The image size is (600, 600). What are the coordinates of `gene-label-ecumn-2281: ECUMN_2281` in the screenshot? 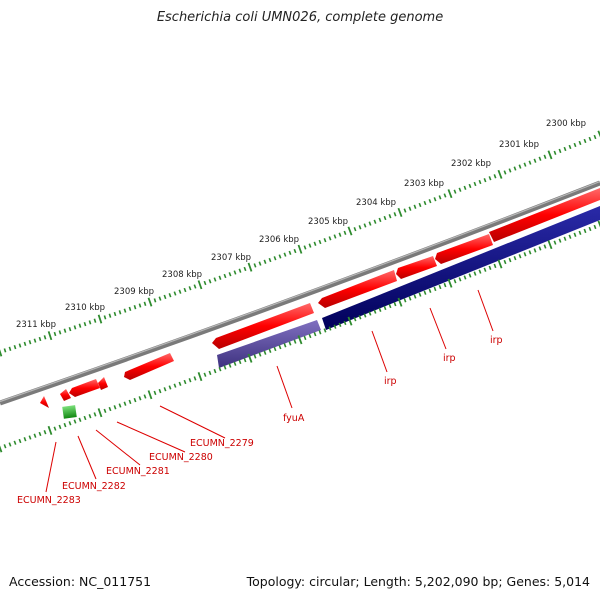 It's located at (138, 471).